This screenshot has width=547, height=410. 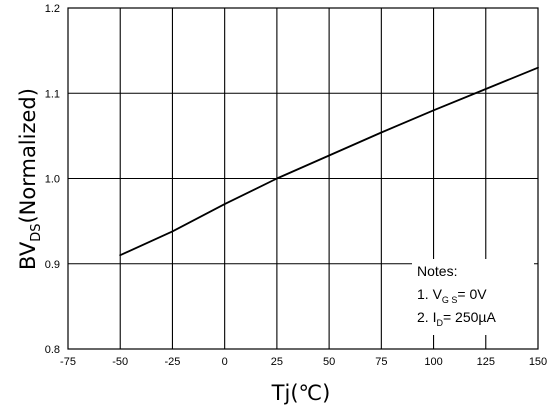 I want to click on y-axis-title: BVDS(Normalized), so click(x=30, y=179).